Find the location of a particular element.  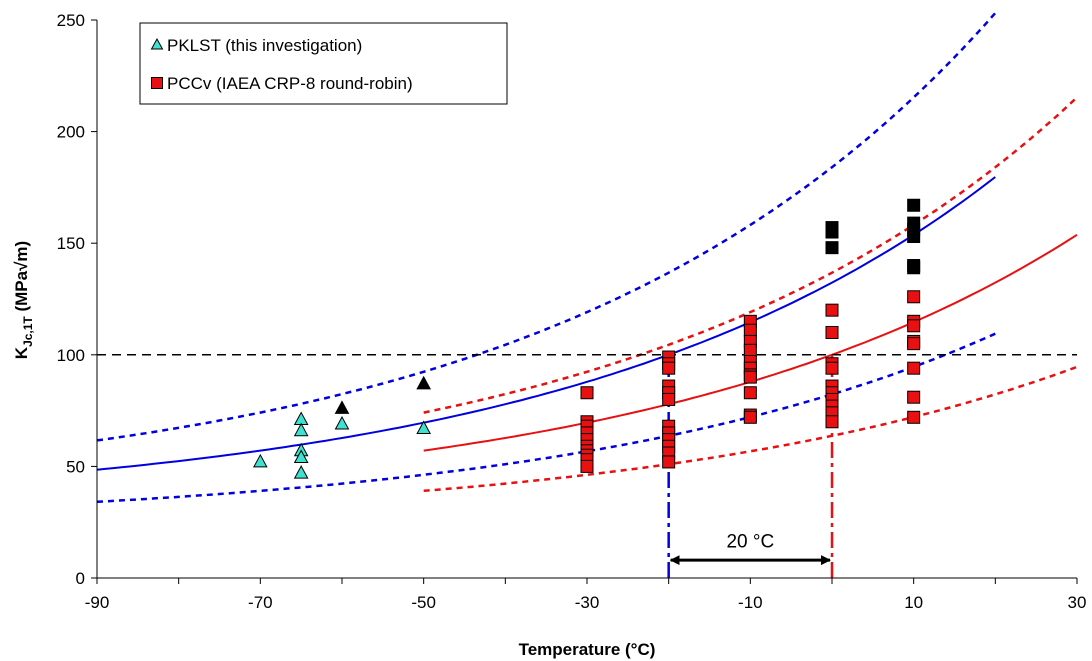

y-tick-label: 150 is located at coordinates (71, 243).